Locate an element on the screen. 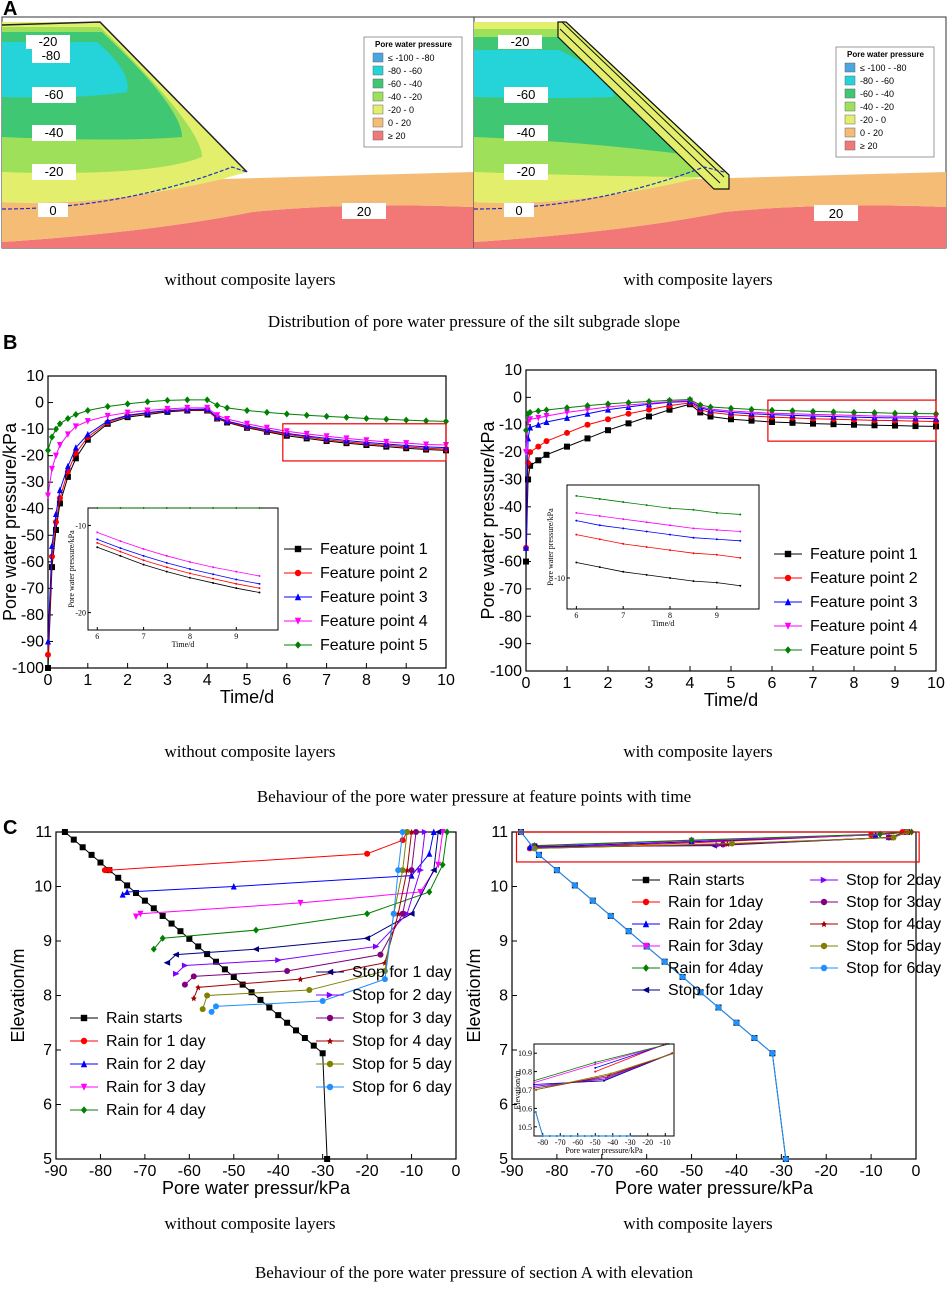 The height and width of the screenshot is (1289, 948). inset-x-tick-label: -10 is located at coordinates (665, 1142).